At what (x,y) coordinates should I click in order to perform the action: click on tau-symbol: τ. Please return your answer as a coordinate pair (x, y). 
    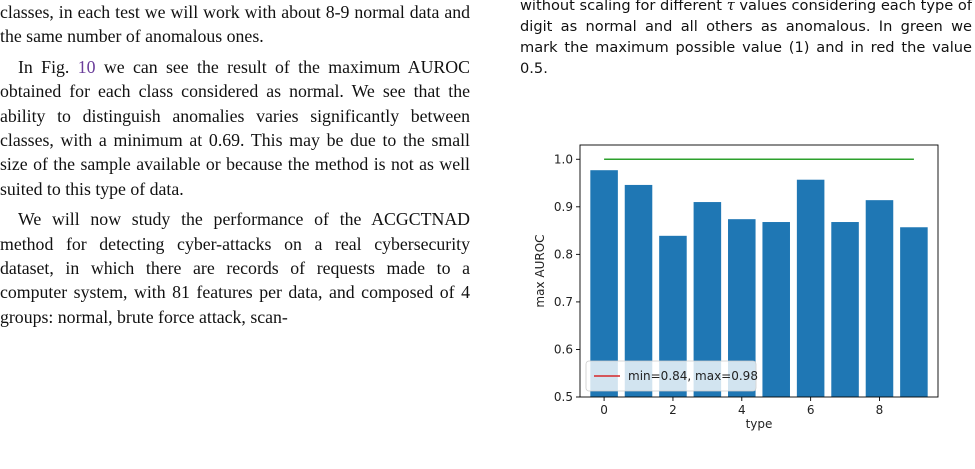
    Looking at the image, I should click on (730, 7).